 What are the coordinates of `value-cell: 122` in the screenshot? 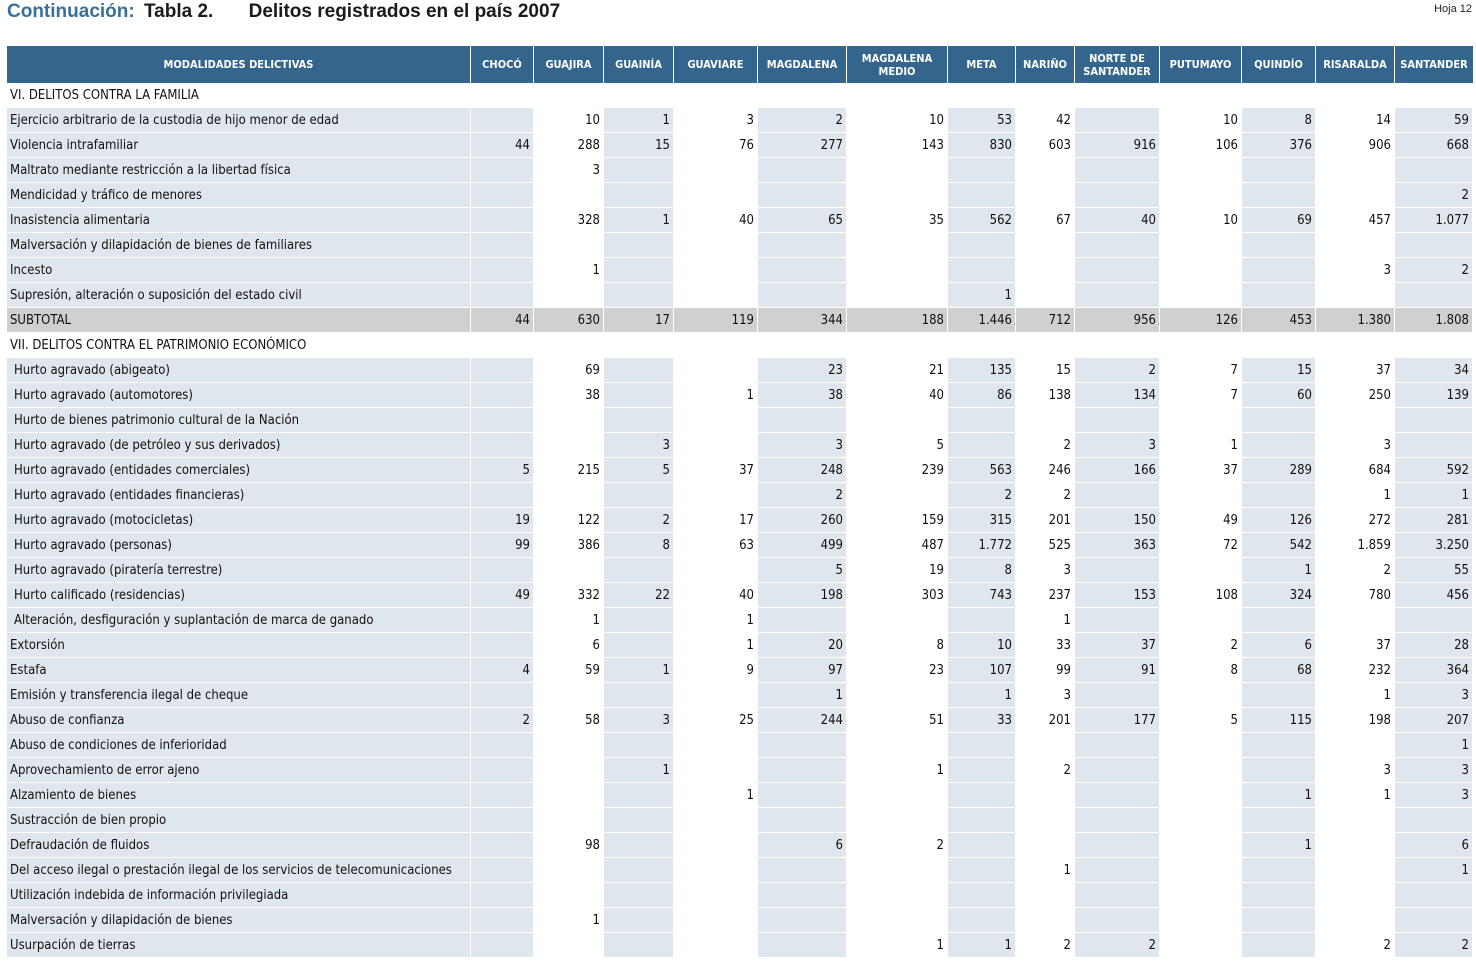 It's located at (569, 520).